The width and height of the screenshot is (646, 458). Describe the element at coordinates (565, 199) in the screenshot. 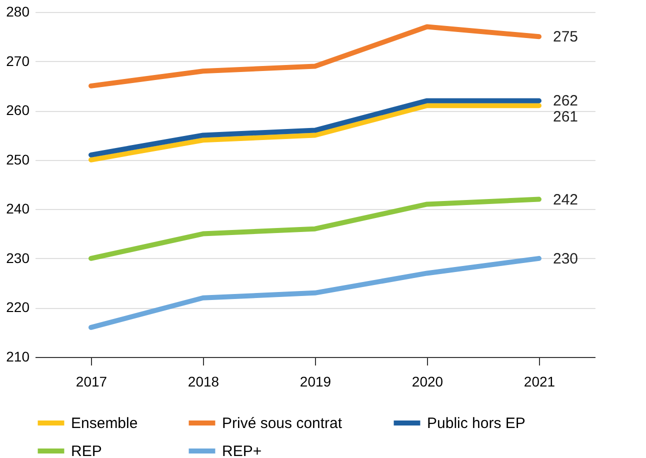

I see `data-label: 242` at that location.